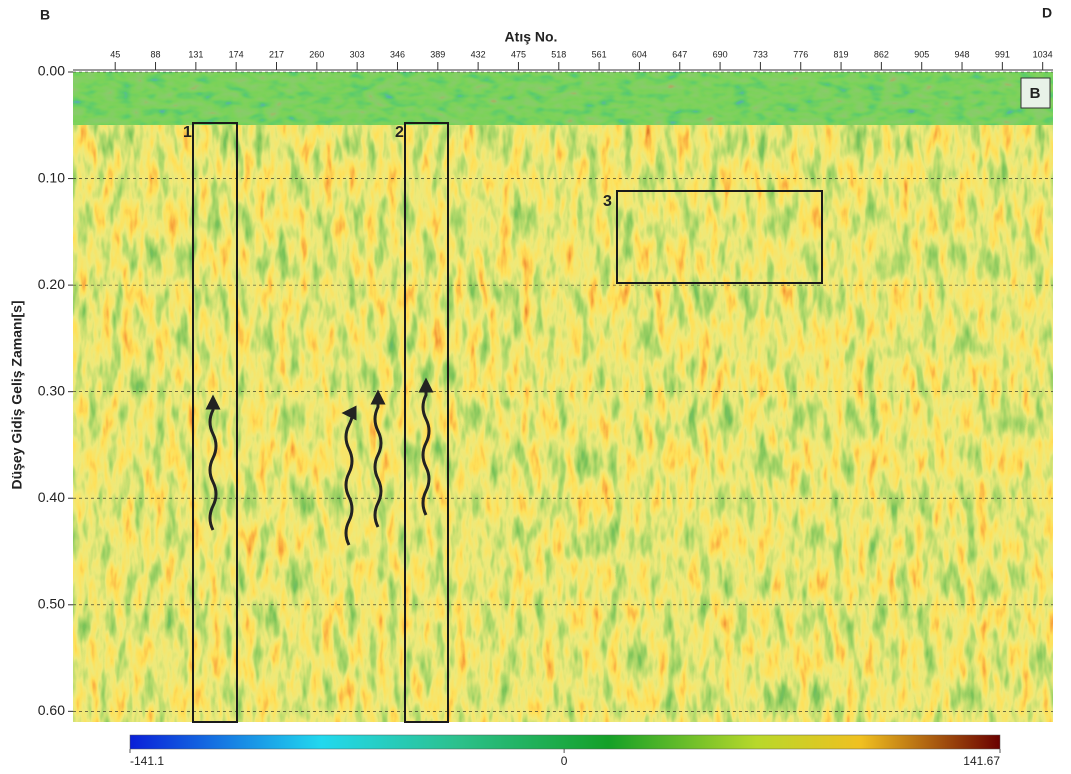 This screenshot has height=774, width=1071. Describe the element at coordinates (115, 54) in the screenshot. I see `x-tick-label: 45` at that location.